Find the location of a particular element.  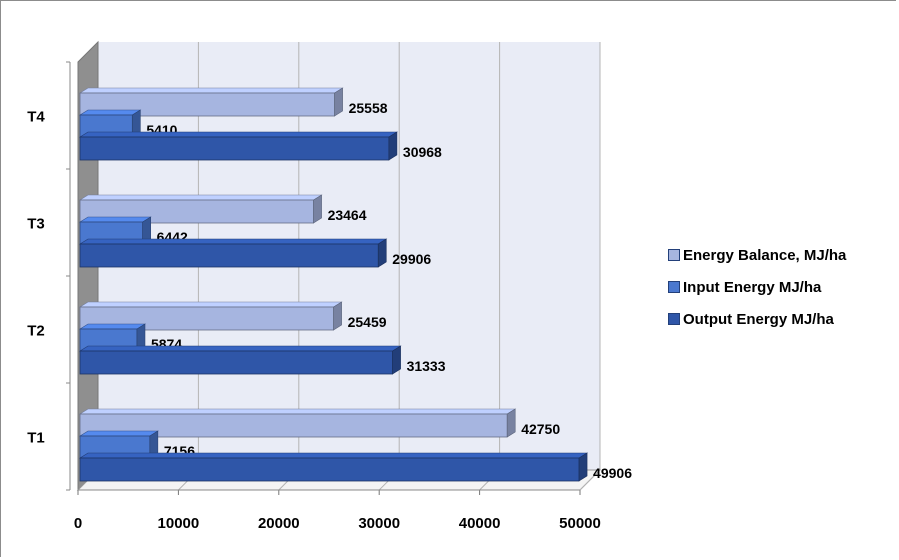

data-label: 23464 is located at coordinates (347, 215).